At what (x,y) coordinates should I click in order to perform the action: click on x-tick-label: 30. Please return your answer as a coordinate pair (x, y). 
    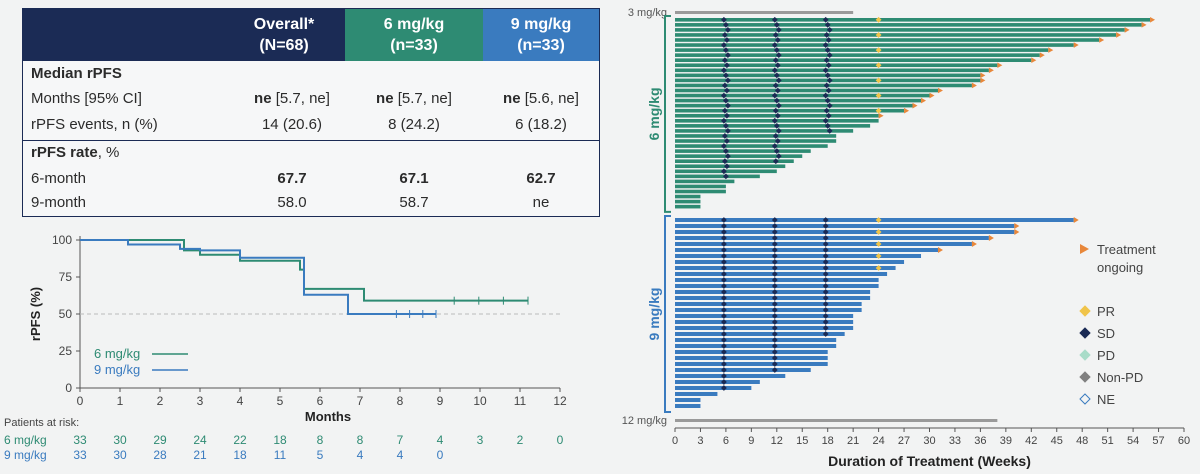
    Looking at the image, I should click on (929, 441).